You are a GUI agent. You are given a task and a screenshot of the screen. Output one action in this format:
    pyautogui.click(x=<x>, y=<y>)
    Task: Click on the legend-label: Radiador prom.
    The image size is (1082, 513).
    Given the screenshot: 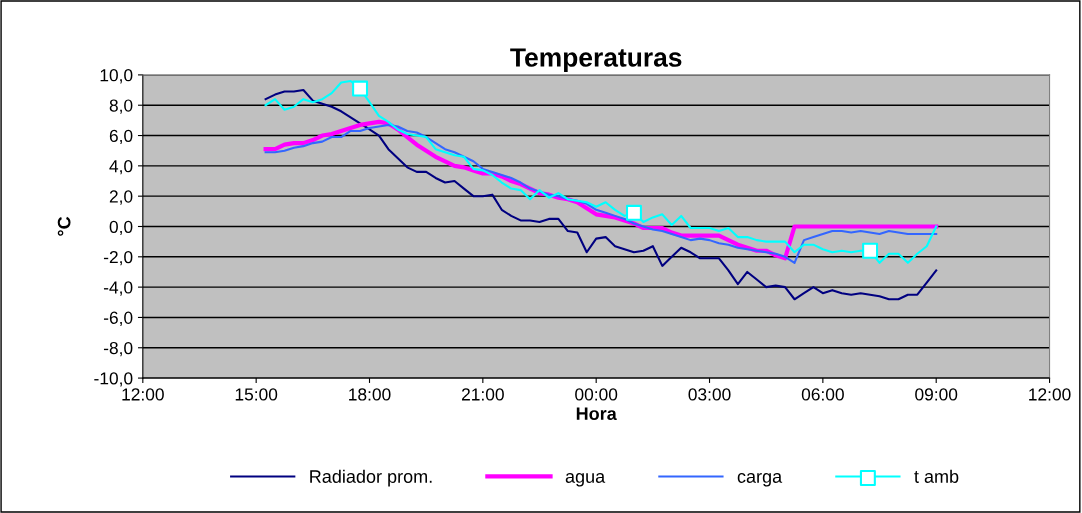 What is the action you would take?
    pyautogui.click(x=371, y=478)
    